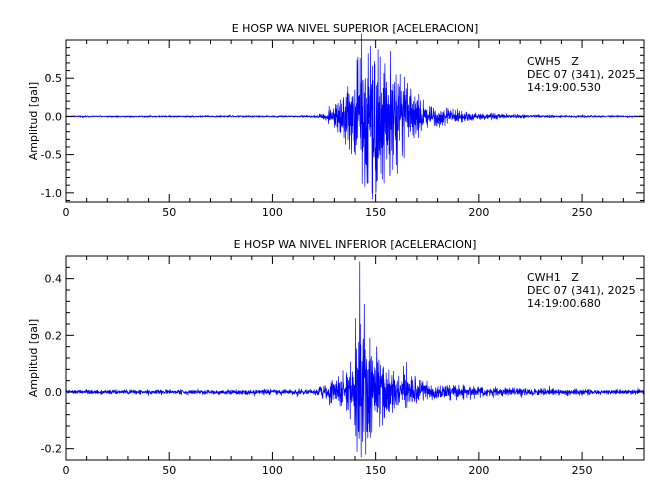 The height and width of the screenshot is (500, 650). I want to click on station-info-line: 14:19:00.680, so click(564, 303).